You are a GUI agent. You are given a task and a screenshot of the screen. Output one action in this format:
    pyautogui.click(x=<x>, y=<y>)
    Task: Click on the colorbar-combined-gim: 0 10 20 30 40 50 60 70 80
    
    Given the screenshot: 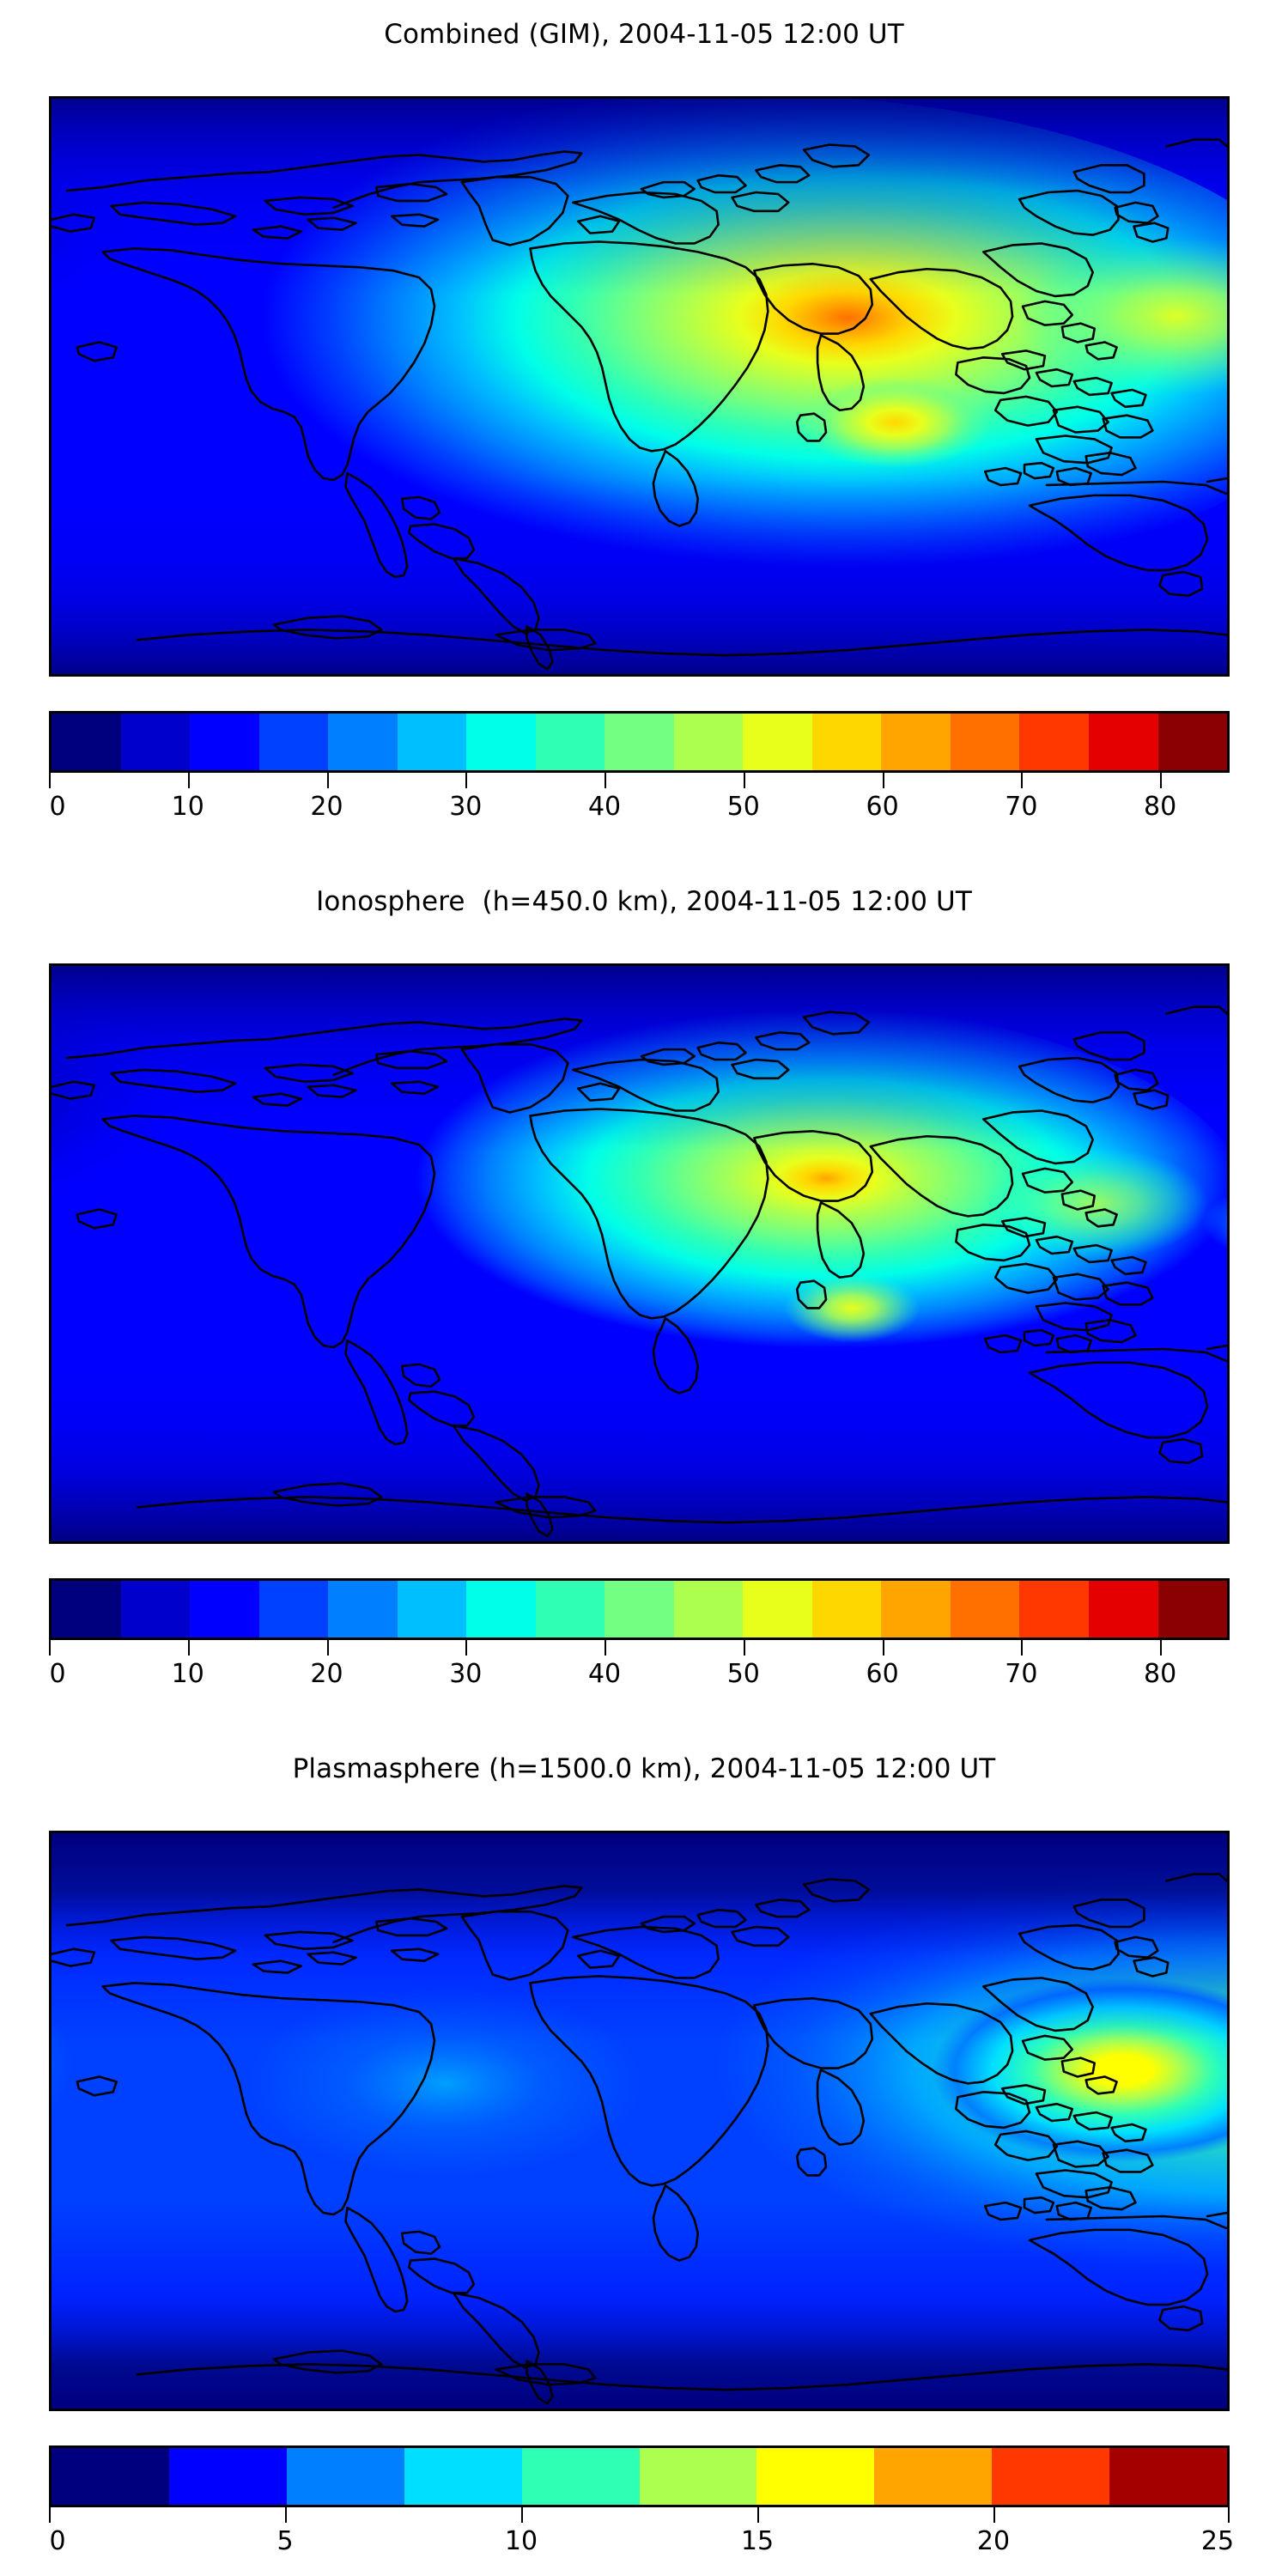 What is the action you would take?
    pyautogui.click(x=640, y=771)
    